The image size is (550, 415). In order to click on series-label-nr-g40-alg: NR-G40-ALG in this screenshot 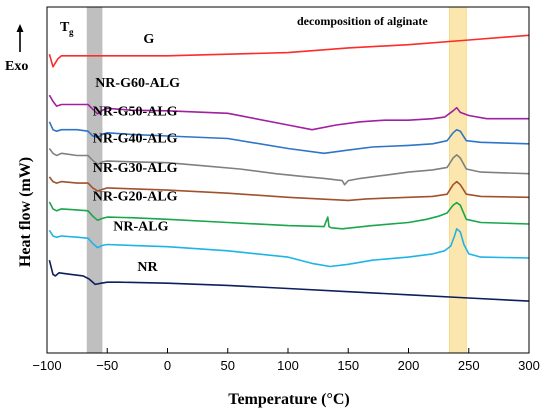, I will do `click(135, 138)`.